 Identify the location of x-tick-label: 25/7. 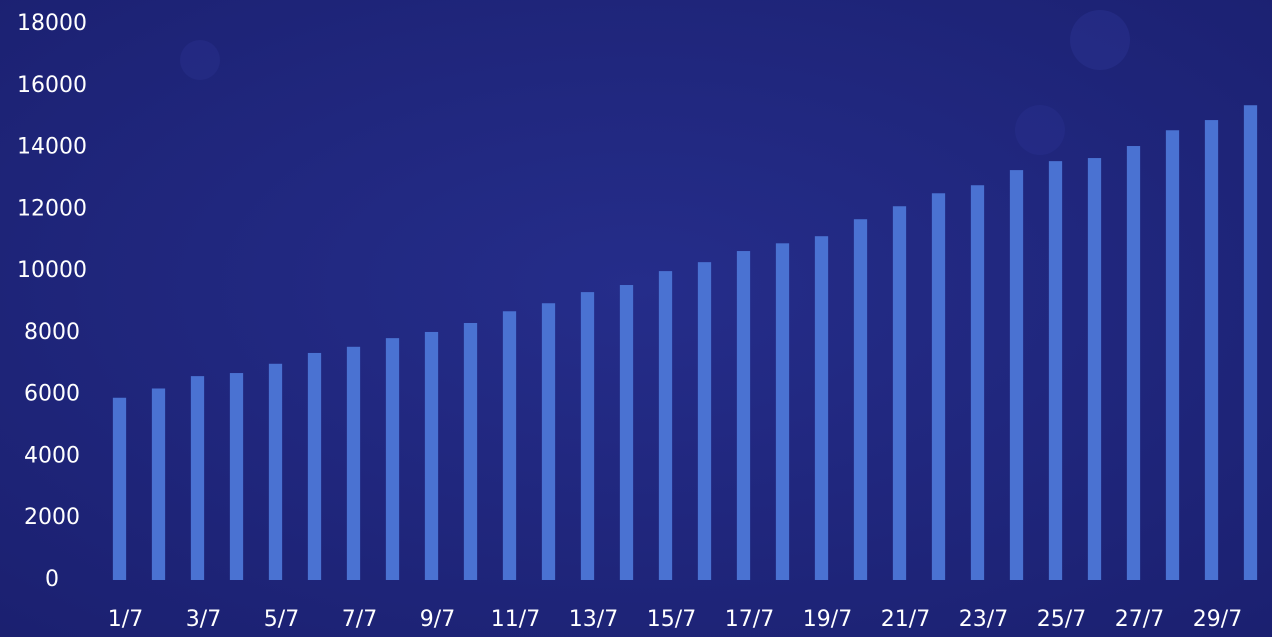
(1061, 619).